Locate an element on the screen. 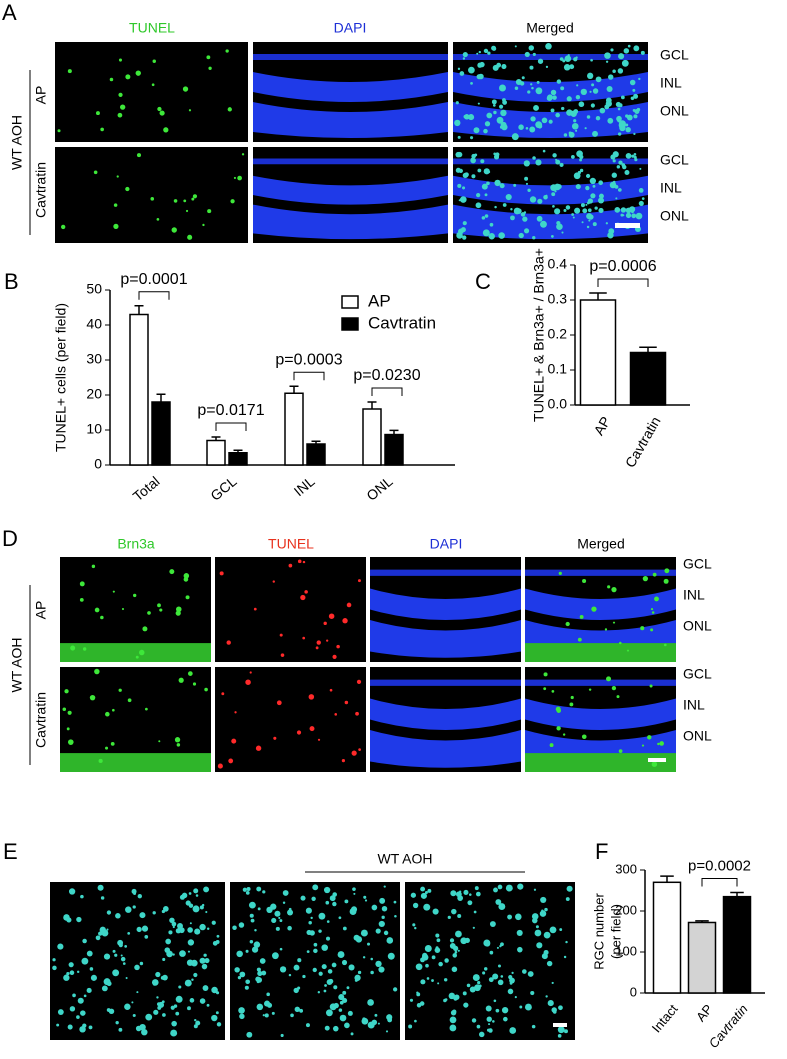  scale-bar is located at coordinates (627, 225).